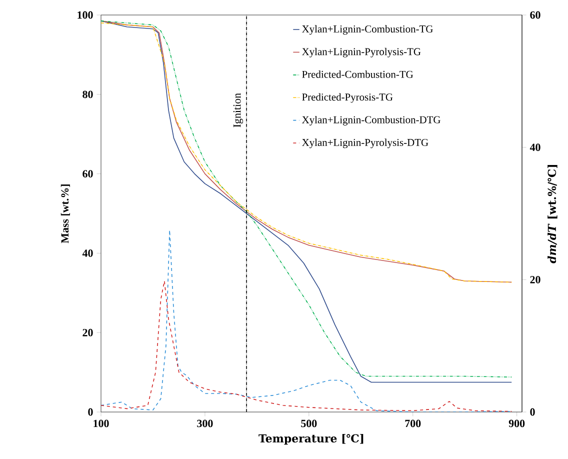 This screenshot has height=459, width=568. Describe the element at coordinates (101, 424) in the screenshot. I see `x-tick-label: 100` at that location.